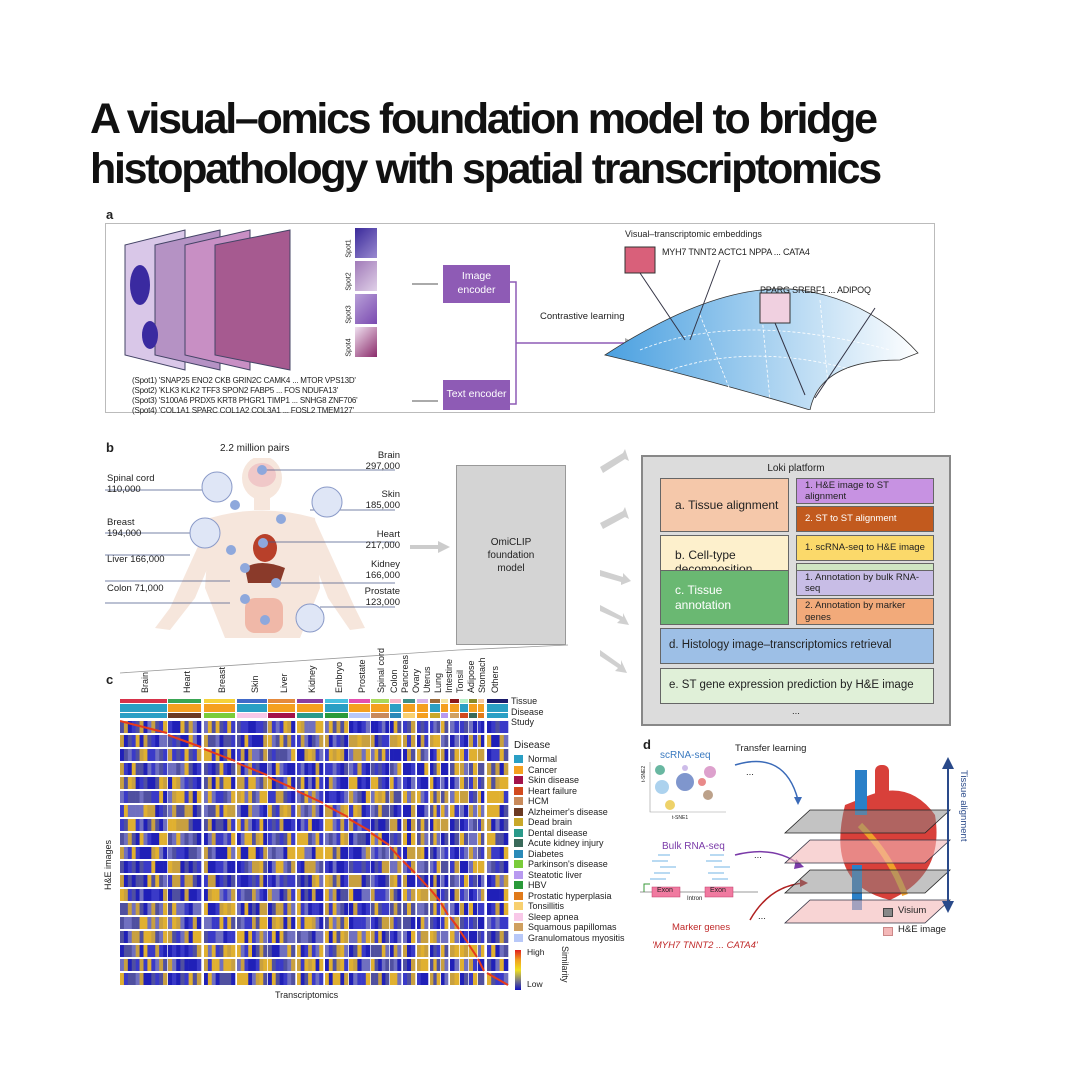  I want to click on loki-he-to-st: 1. H&E image to ST alignment, so click(865, 491).